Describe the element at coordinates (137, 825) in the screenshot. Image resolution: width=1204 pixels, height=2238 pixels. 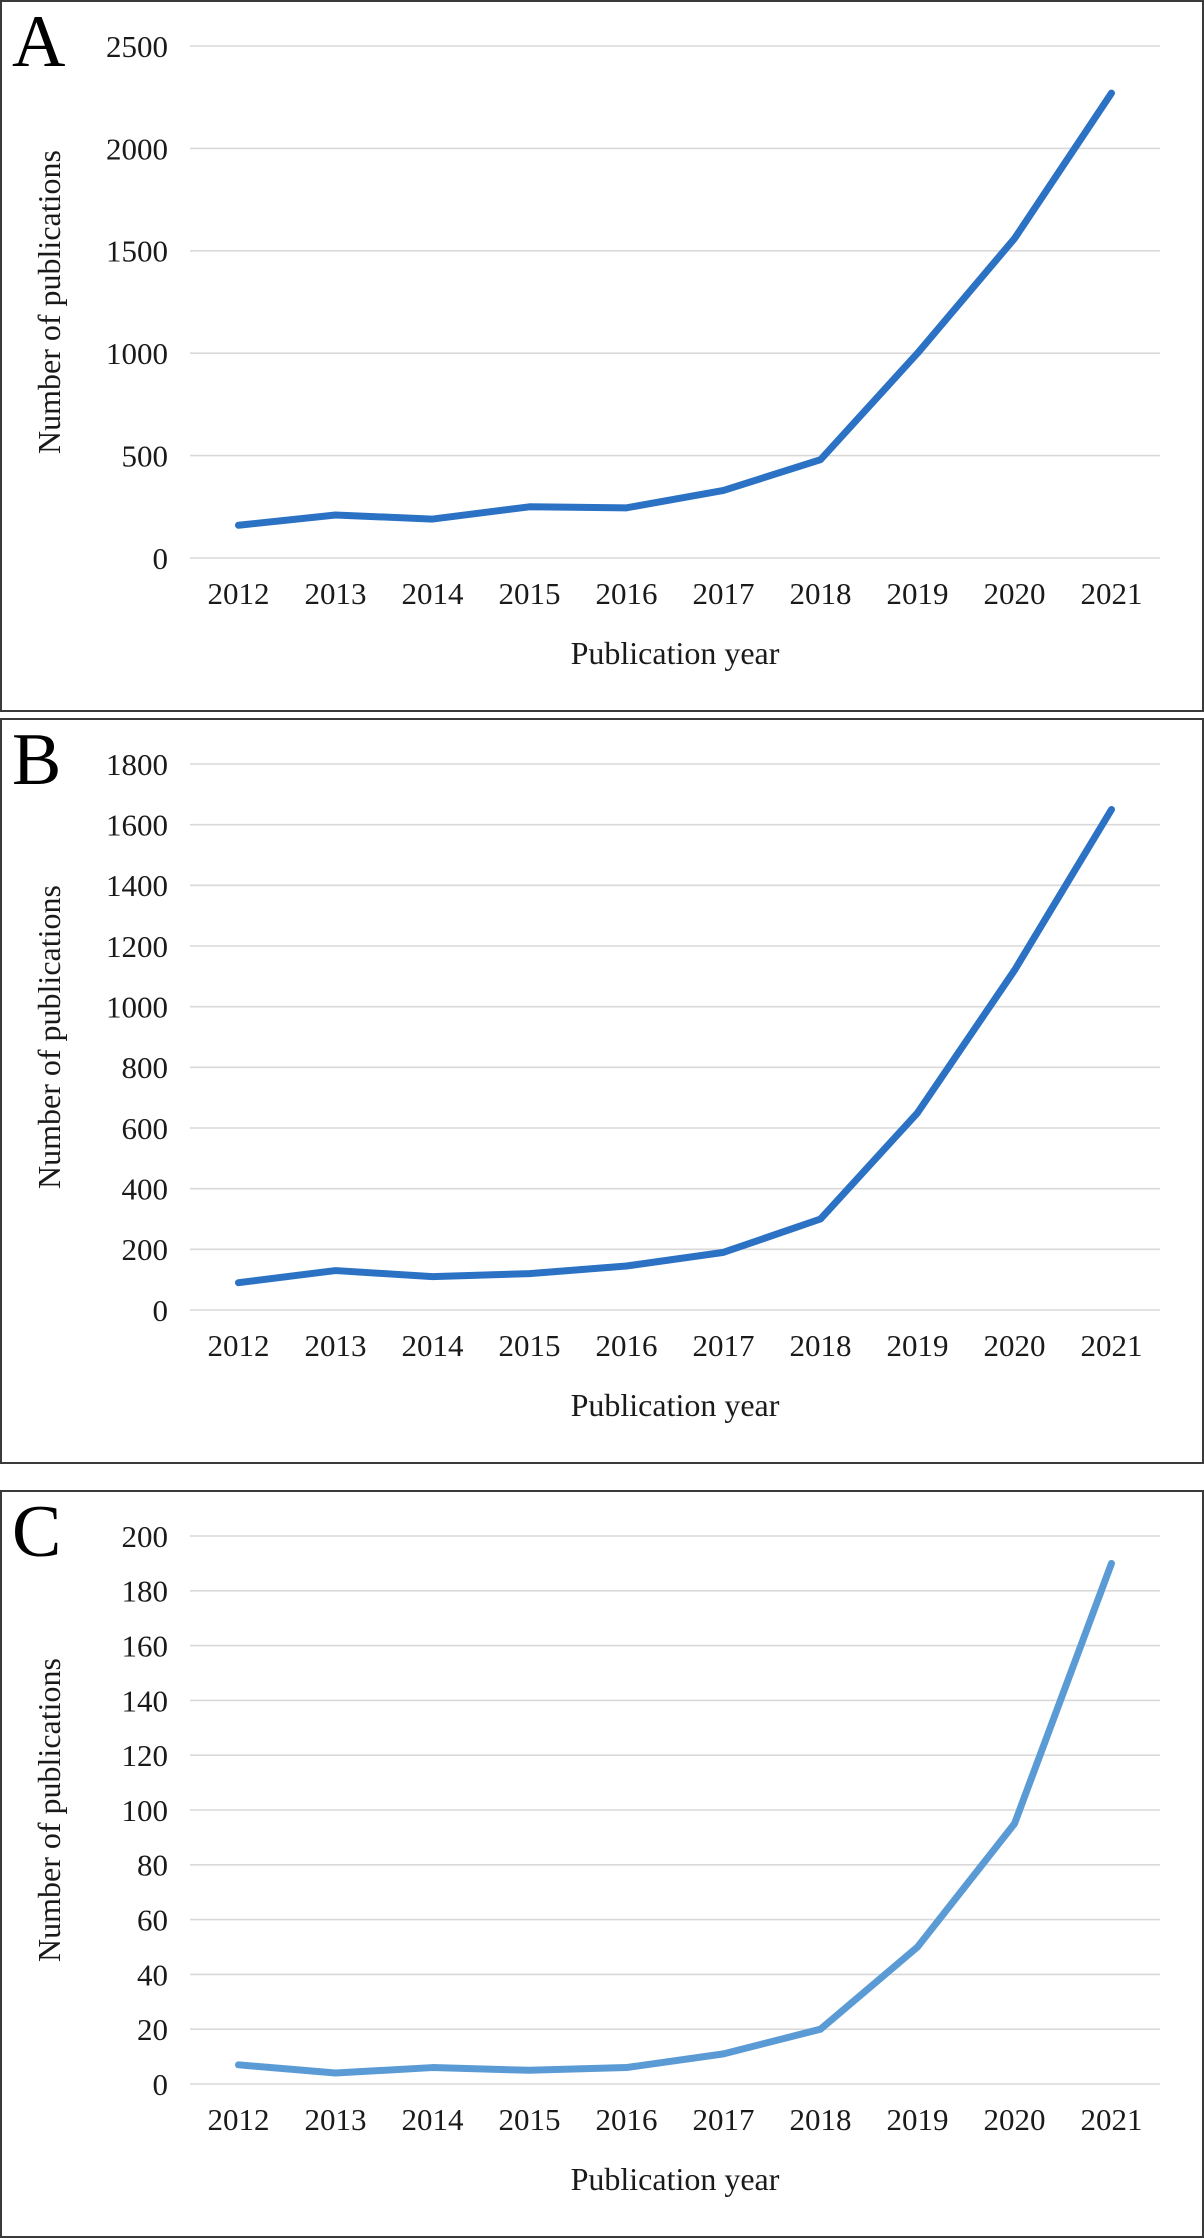
I see `y-tick-label: 1600` at that location.